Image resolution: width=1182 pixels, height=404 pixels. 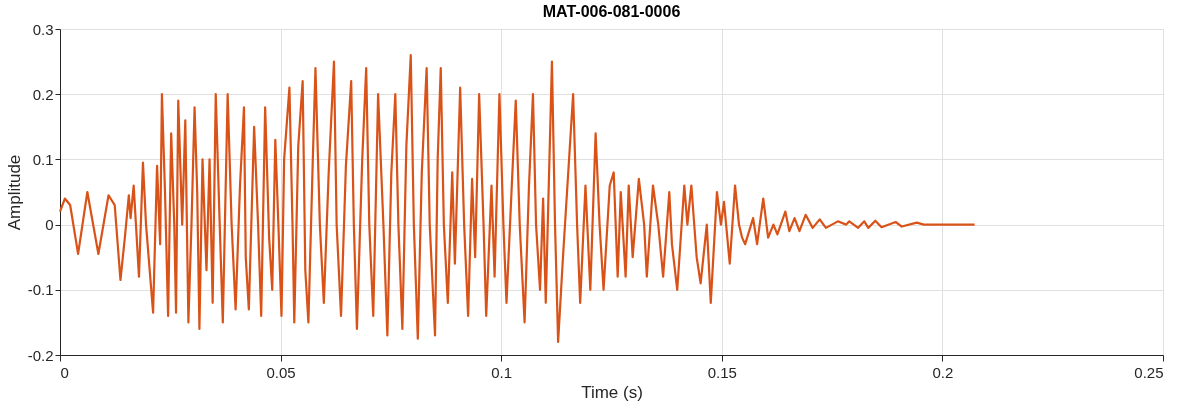 What do you see at coordinates (612, 392) in the screenshot?
I see `x-axis-title: Time (s)` at bounding box center [612, 392].